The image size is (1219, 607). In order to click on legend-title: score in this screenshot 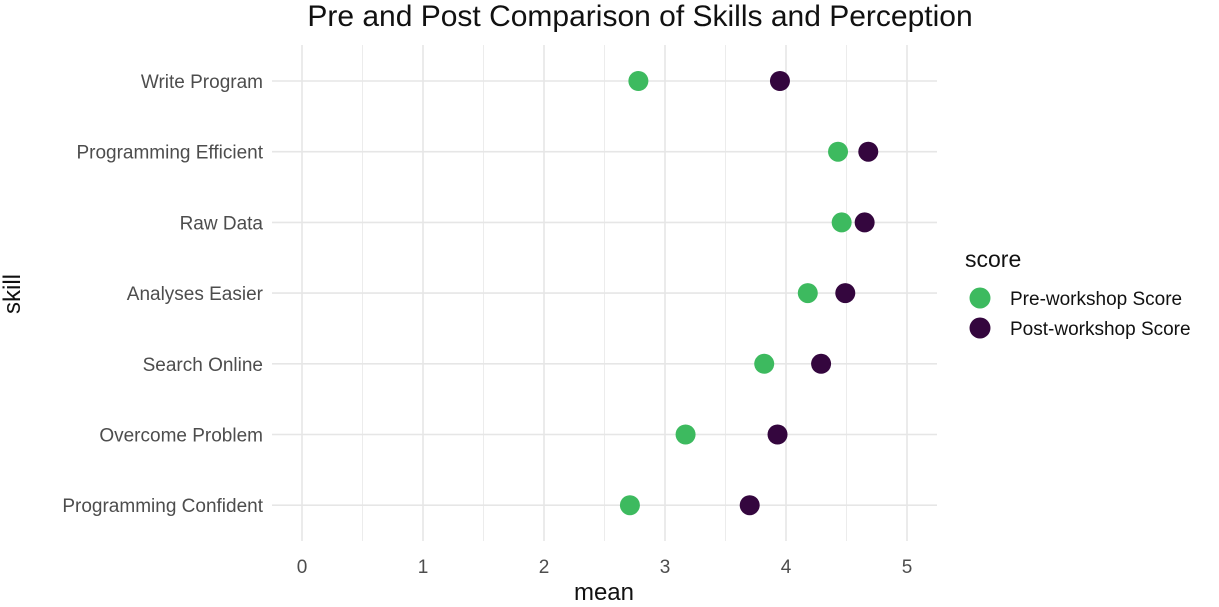, I will do `click(993, 259)`.